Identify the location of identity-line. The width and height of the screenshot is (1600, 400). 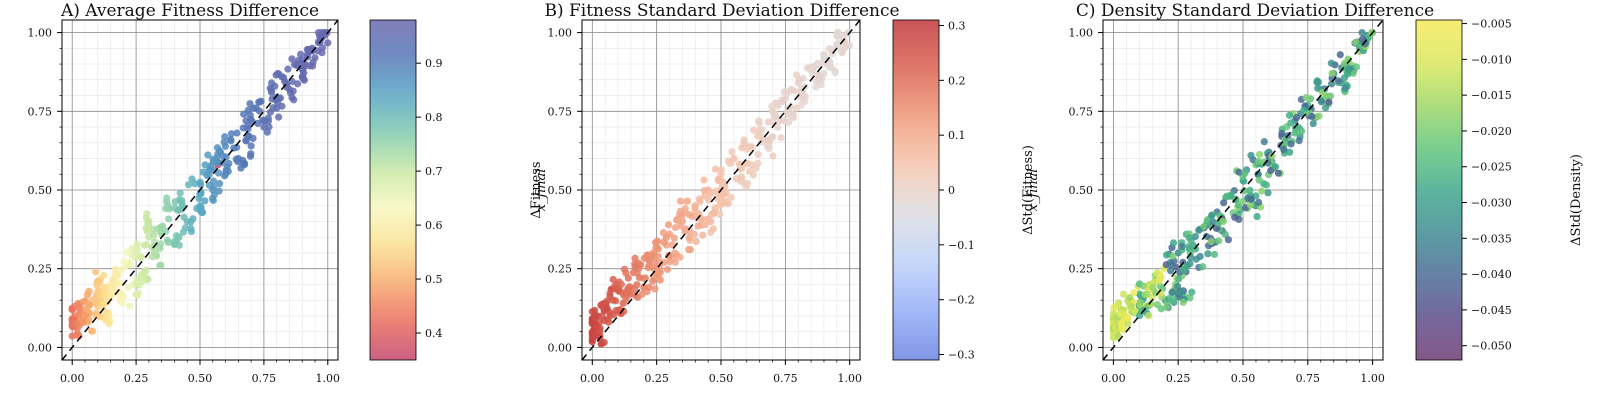
(721, 190).